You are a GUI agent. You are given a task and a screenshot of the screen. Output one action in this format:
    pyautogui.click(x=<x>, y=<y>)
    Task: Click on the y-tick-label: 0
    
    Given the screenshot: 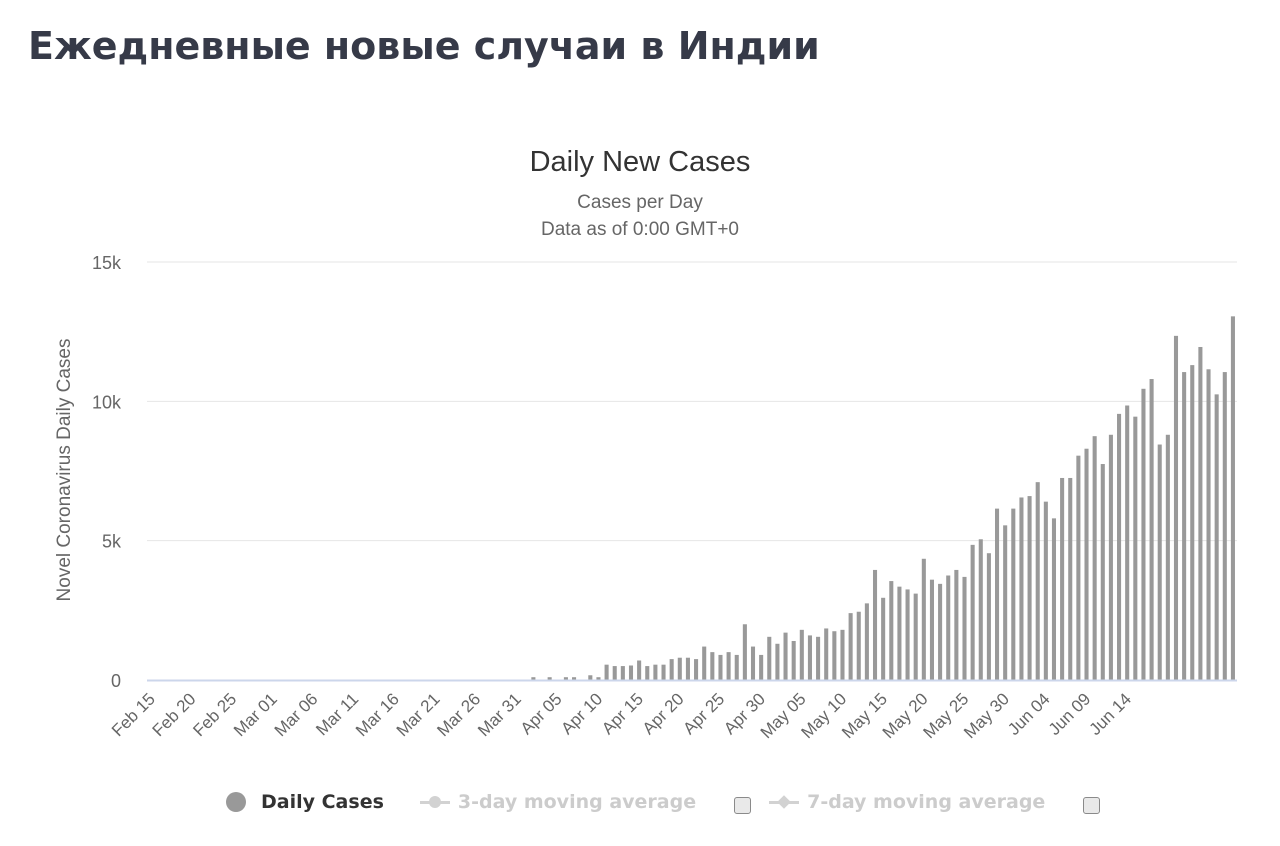 What is the action you would take?
    pyautogui.click(x=116, y=681)
    